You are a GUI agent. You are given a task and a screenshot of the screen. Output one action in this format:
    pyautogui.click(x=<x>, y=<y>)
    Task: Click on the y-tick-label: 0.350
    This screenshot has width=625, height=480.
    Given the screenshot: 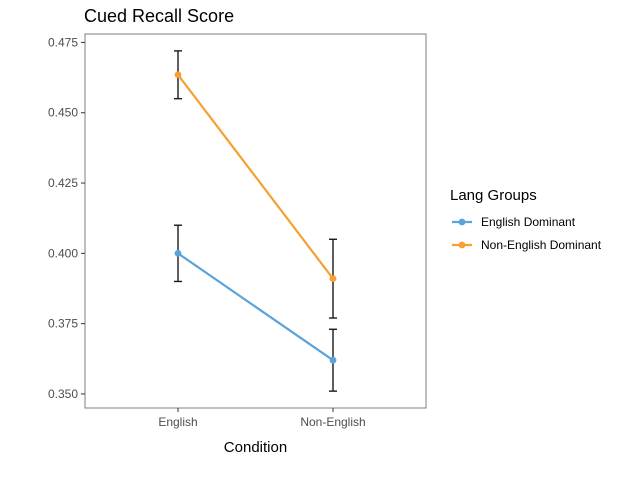 What is the action you would take?
    pyautogui.click(x=63, y=394)
    